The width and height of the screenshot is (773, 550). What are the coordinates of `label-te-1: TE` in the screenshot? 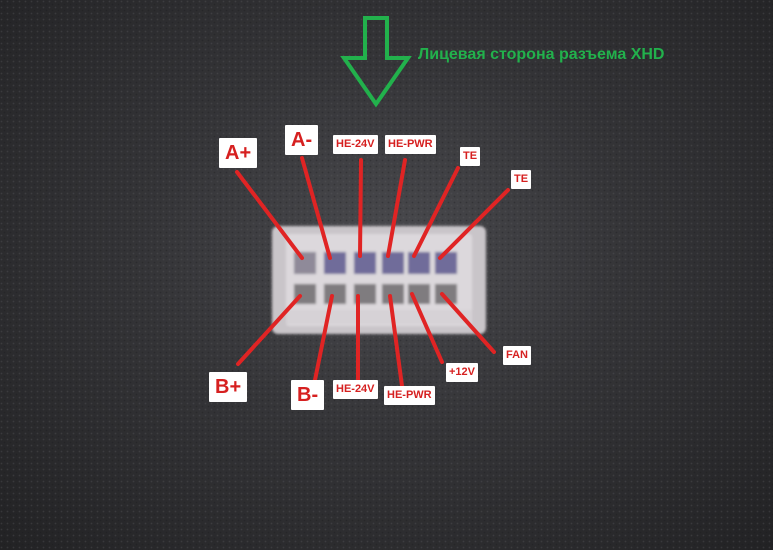 It's located at (470, 156).